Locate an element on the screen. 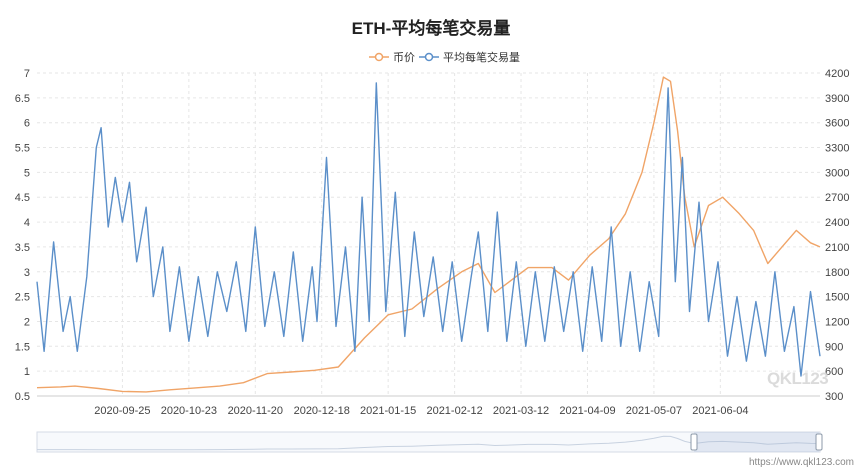 This screenshot has width=862, height=474. y-right-tick-label: 1500 is located at coordinates (837, 298).